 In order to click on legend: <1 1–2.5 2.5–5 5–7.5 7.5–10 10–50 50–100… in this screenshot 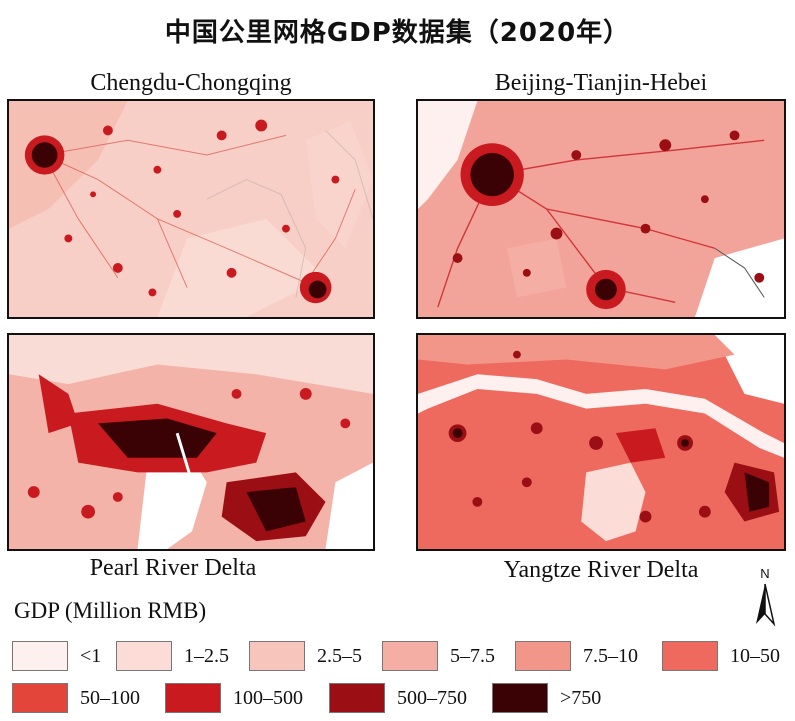, I will do `click(402, 677)`.